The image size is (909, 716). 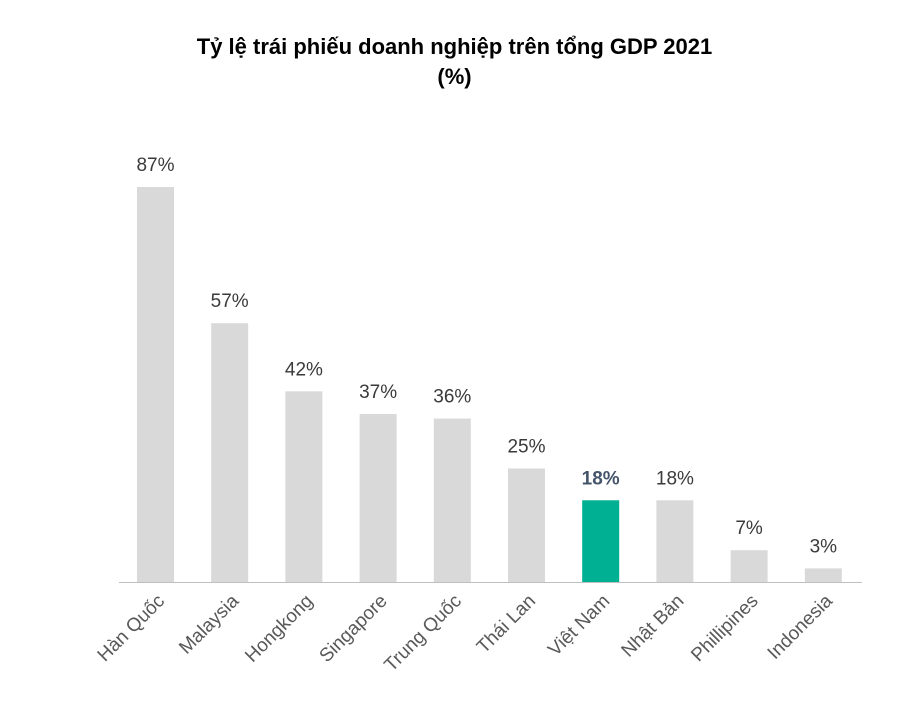 What do you see at coordinates (452, 397) in the screenshot?
I see `value-label-4: 36%` at bounding box center [452, 397].